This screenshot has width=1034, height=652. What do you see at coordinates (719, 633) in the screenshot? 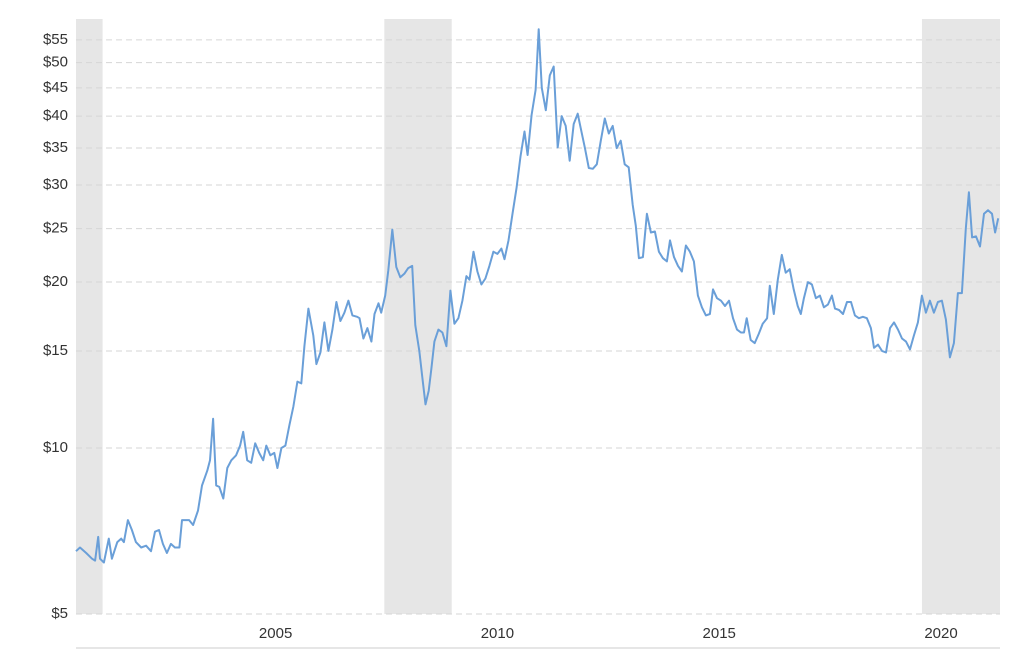
I see `x-tick-label: 2015` at bounding box center [719, 633].